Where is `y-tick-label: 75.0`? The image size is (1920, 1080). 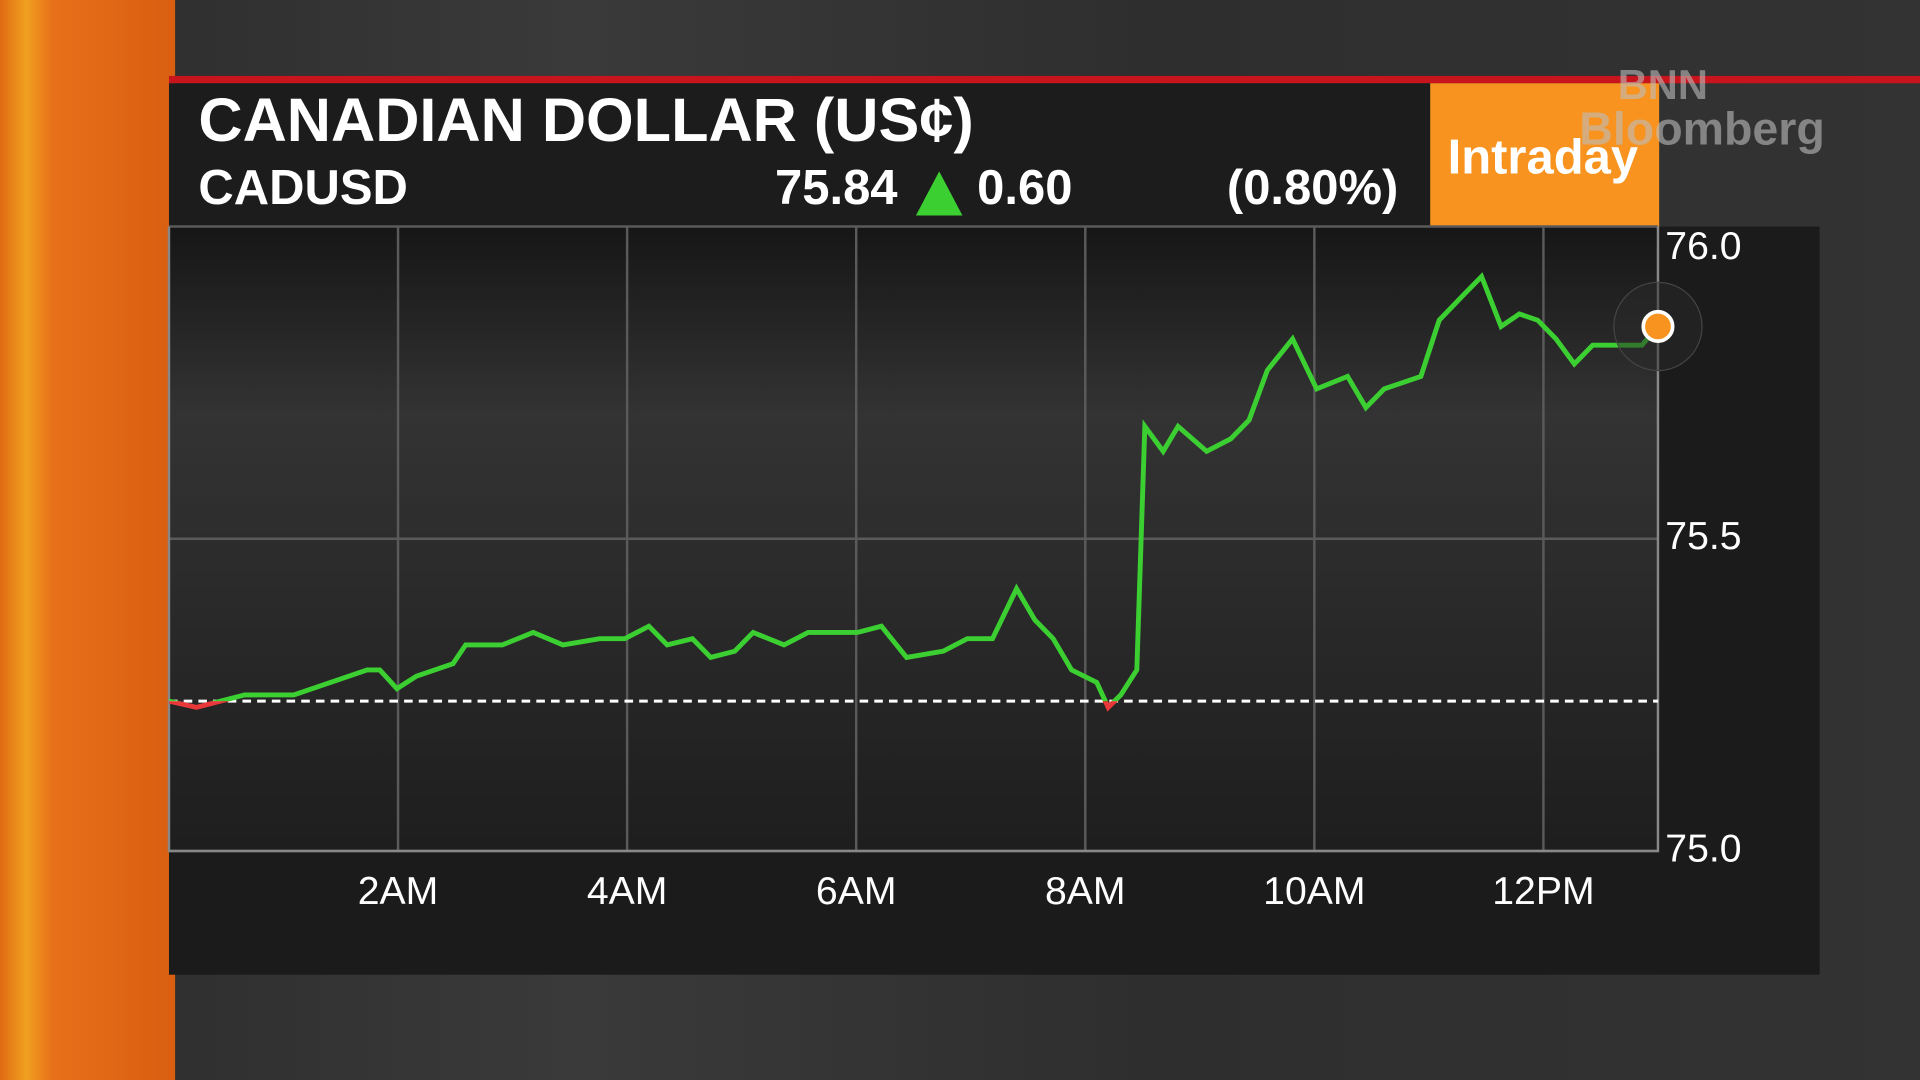
y-tick-label: 75.0 is located at coordinates (1703, 848).